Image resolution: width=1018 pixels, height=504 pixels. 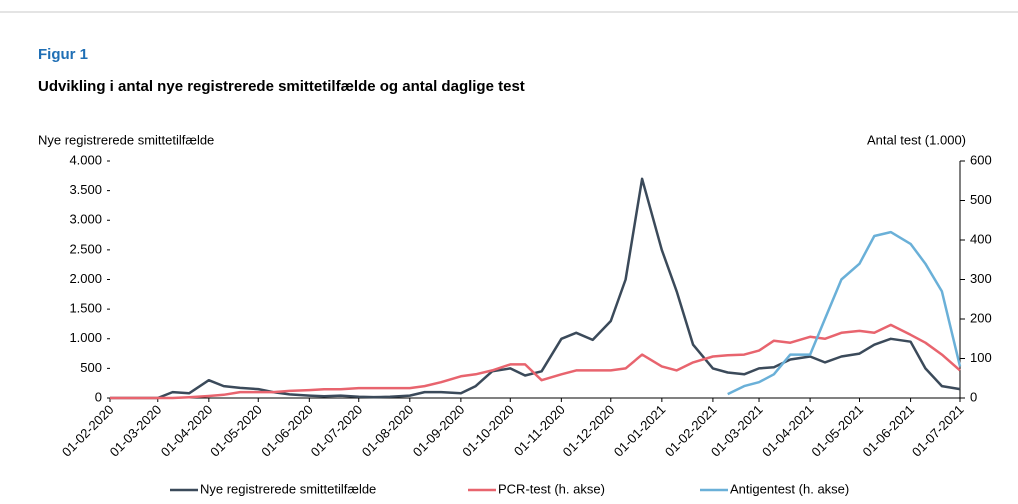 What do you see at coordinates (85, 337) in the screenshot?
I see `y-tick-label: 1.000` at bounding box center [85, 337].